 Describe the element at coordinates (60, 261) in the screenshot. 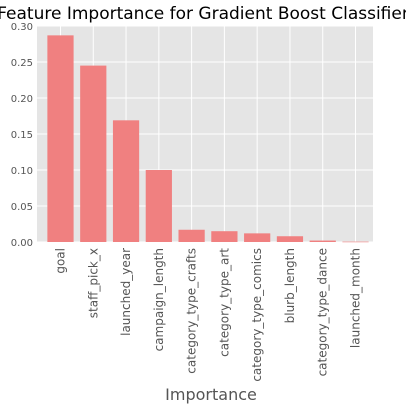

I see `x-tick-label: goal` at that location.